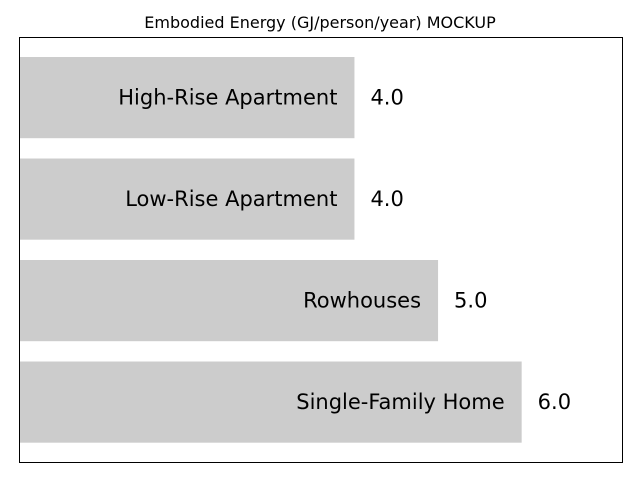 Image resolution: width=640 pixels, height=480 pixels. I want to click on bar-category-label: Low-Rise Apartment, so click(231, 199).